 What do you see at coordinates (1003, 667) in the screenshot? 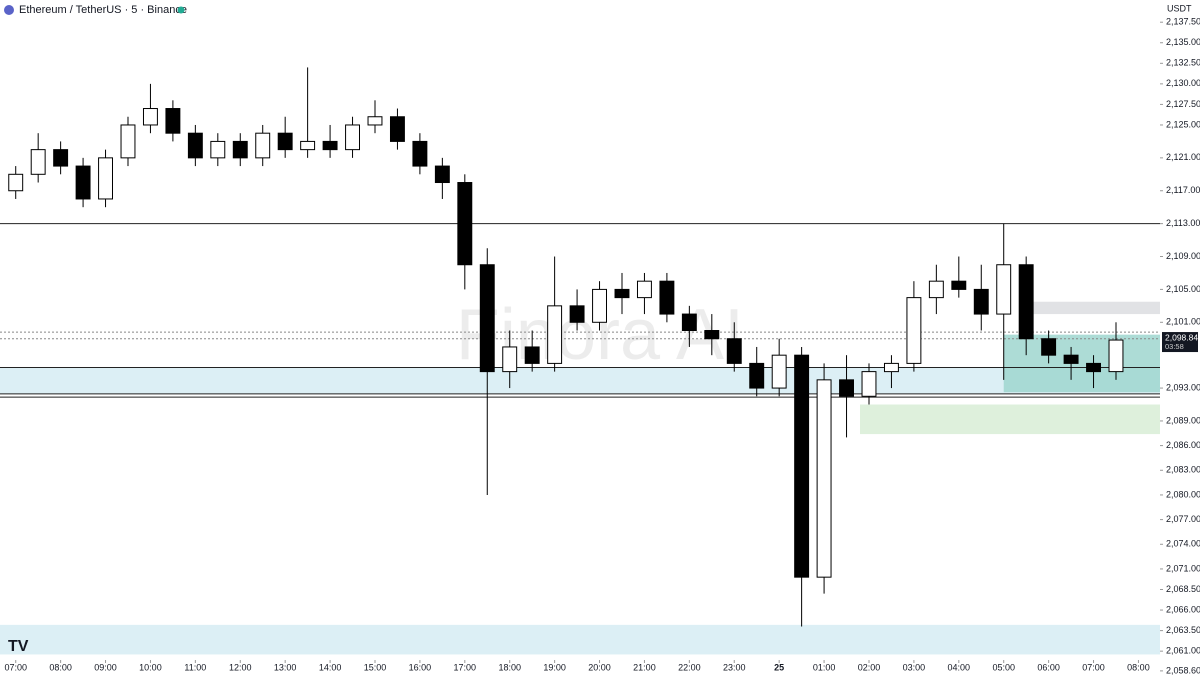
I see `x-tick-label: 05:00` at bounding box center [1003, 667].